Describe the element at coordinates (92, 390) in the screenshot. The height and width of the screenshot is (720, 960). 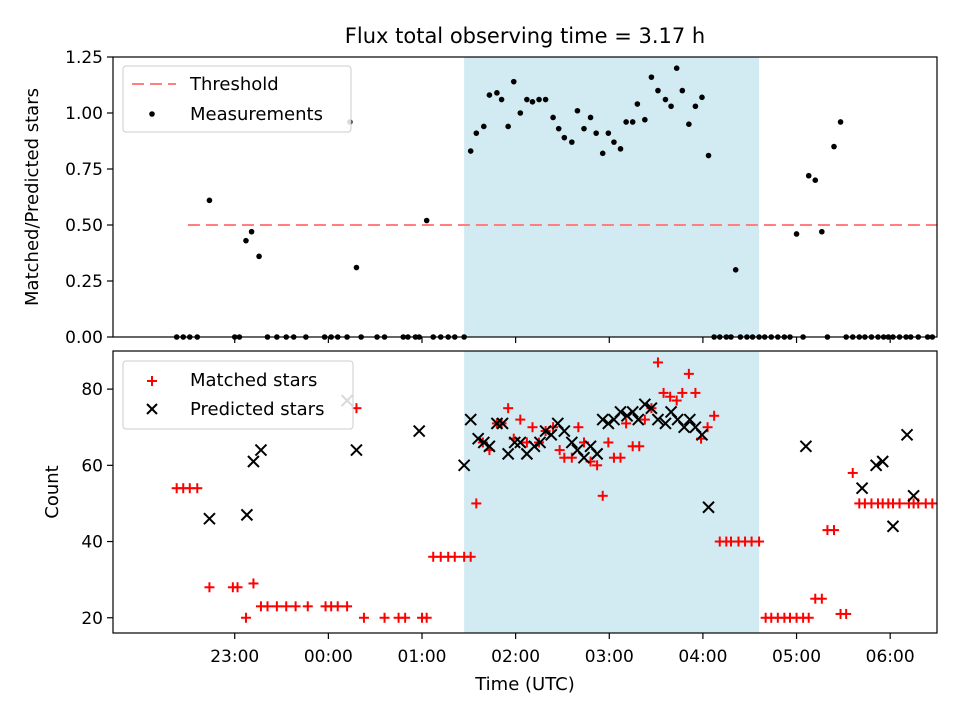
I see `y-tick-label: 80` at that location.